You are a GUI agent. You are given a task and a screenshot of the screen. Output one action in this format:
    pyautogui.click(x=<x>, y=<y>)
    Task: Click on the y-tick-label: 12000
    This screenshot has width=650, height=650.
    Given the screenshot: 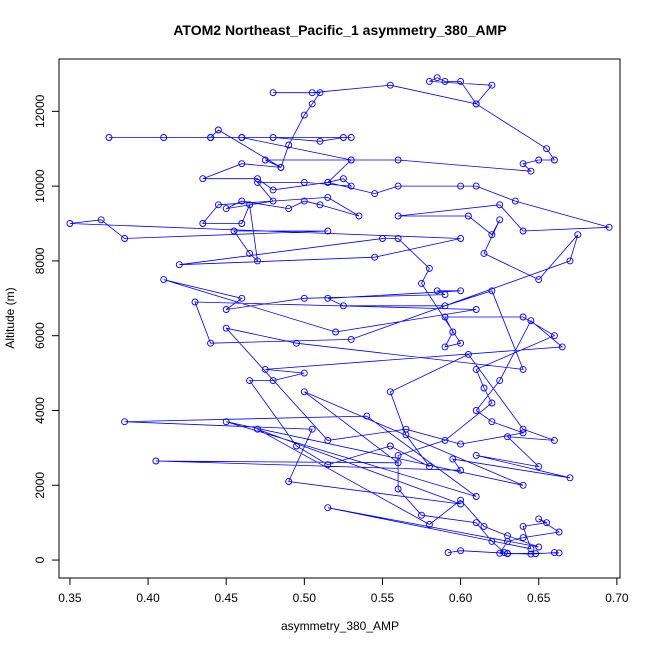 What is the action you would take?
    pyautogui.click(x=40, y=111)
    